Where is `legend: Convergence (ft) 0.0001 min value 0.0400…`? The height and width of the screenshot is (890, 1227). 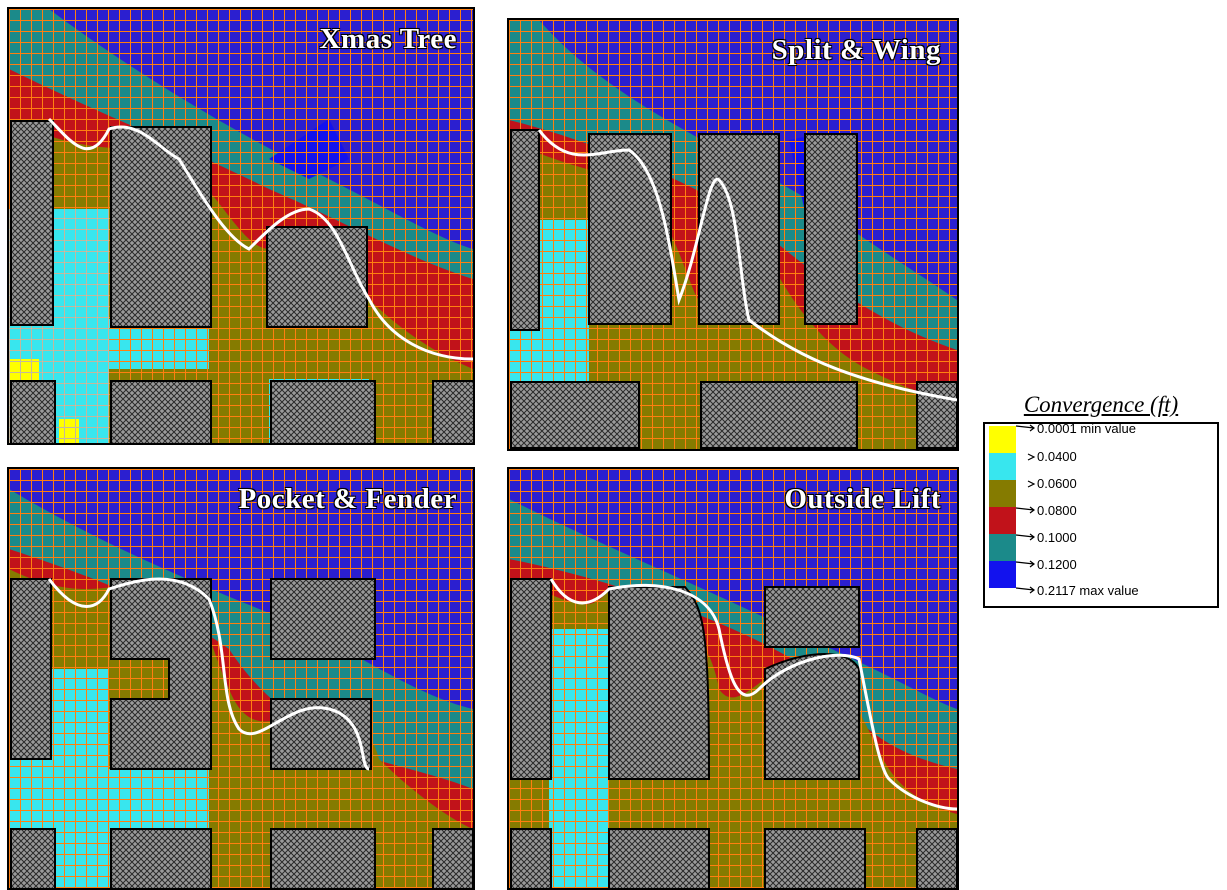
legend: Convergence (ft) 0.0001 min value 0.0400… is located at coordinates (1101, 500).